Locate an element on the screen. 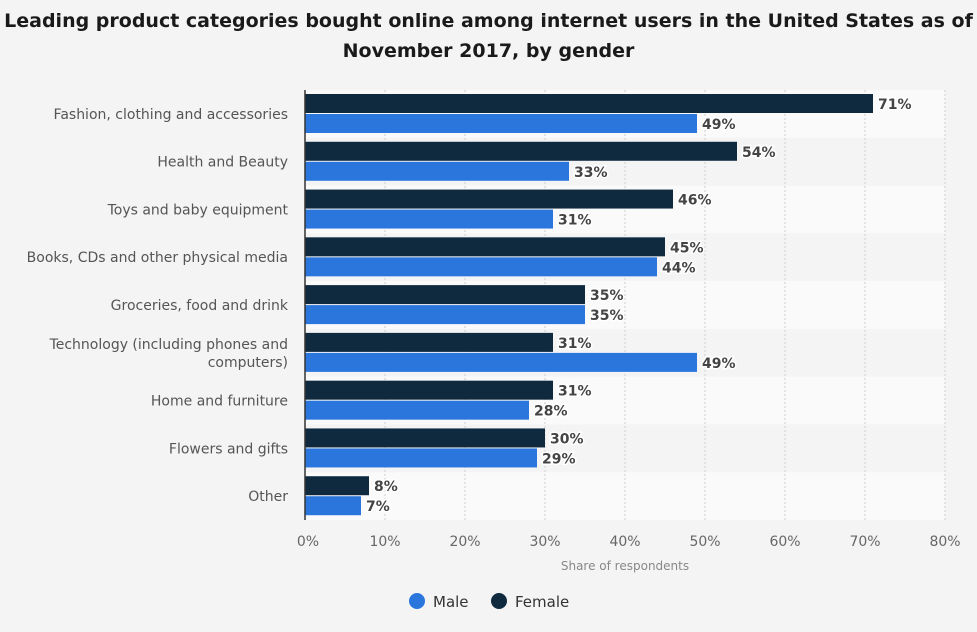 Image resolution: width=977 pixels, height=632 pixels. row-band is located at coordinates (625, 496).